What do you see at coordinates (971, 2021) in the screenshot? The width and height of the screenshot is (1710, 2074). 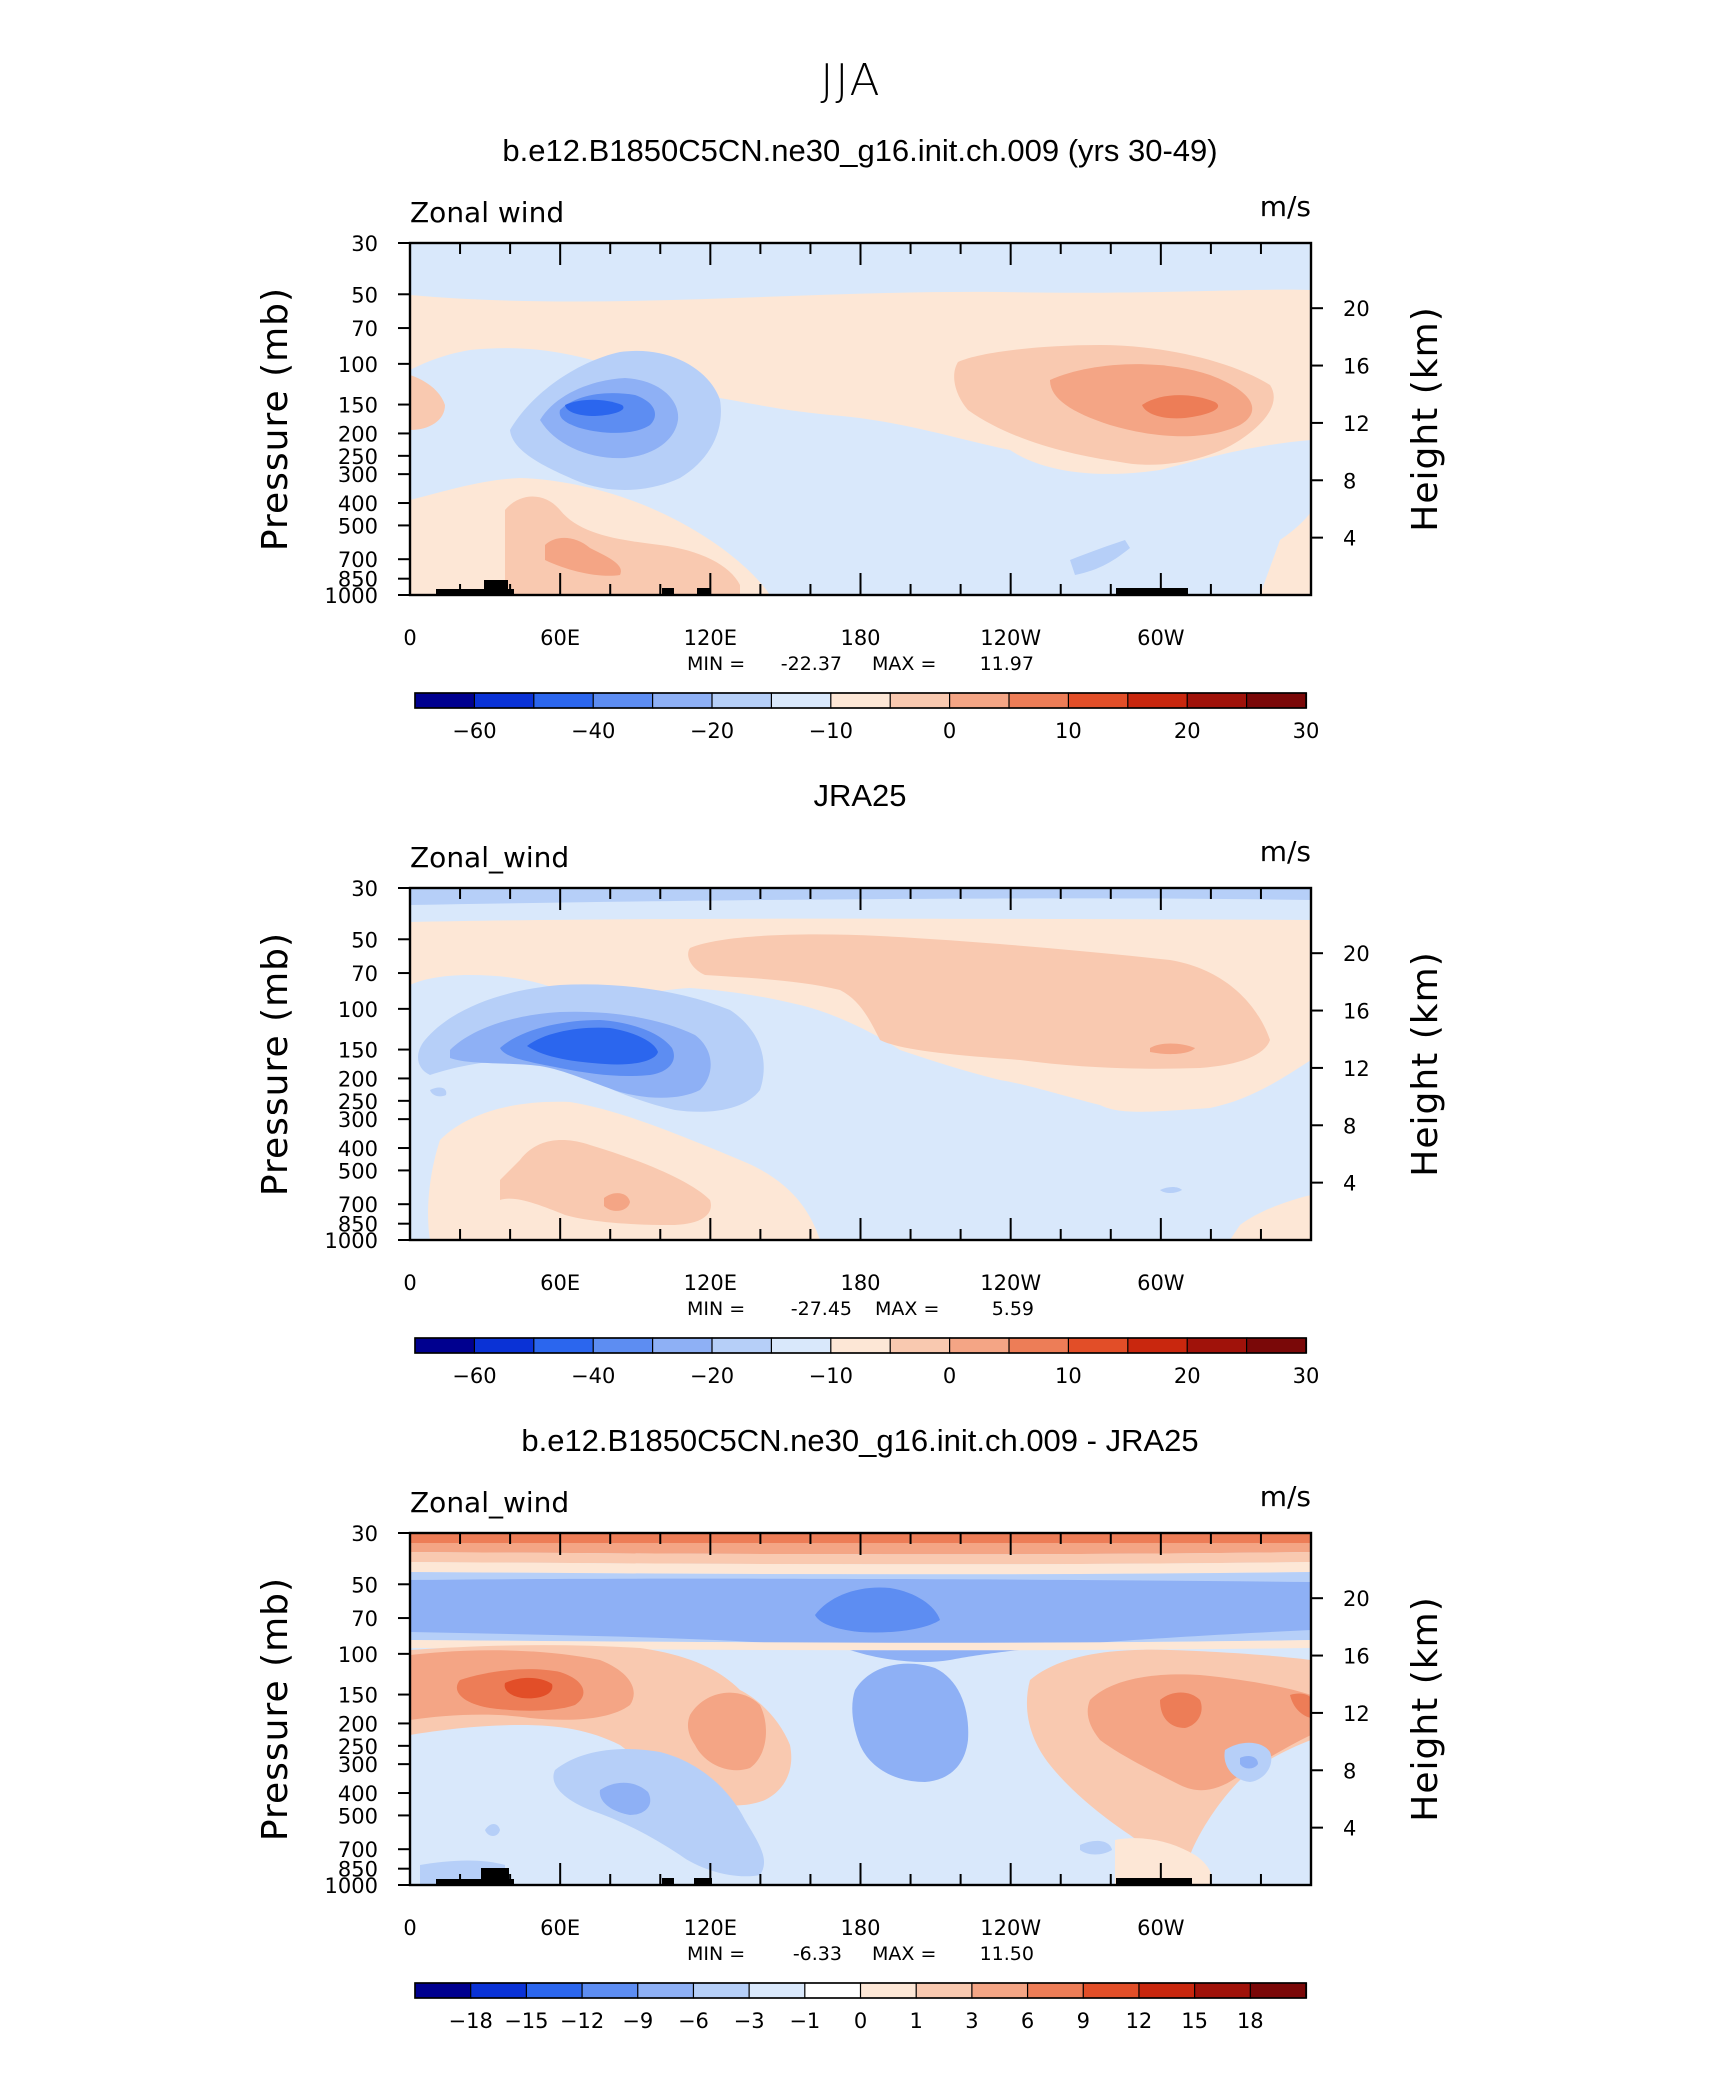 I see `colorbar-label: 3` at bounding box center [971, 2021].